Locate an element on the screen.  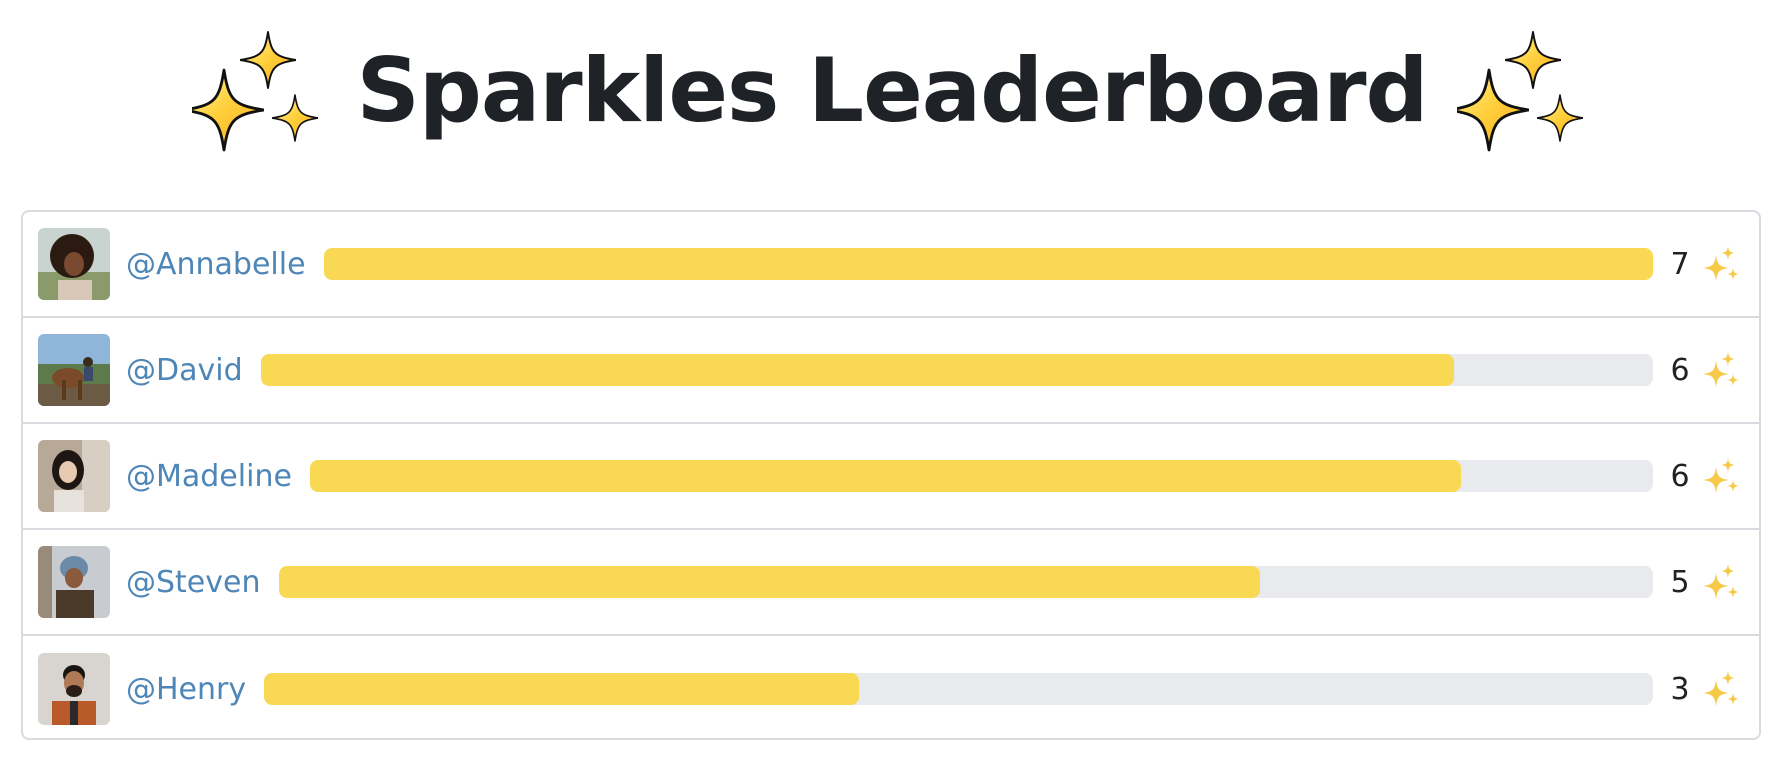
leaderboard-row: @Steven 5 is located at coordinates (891, 583).